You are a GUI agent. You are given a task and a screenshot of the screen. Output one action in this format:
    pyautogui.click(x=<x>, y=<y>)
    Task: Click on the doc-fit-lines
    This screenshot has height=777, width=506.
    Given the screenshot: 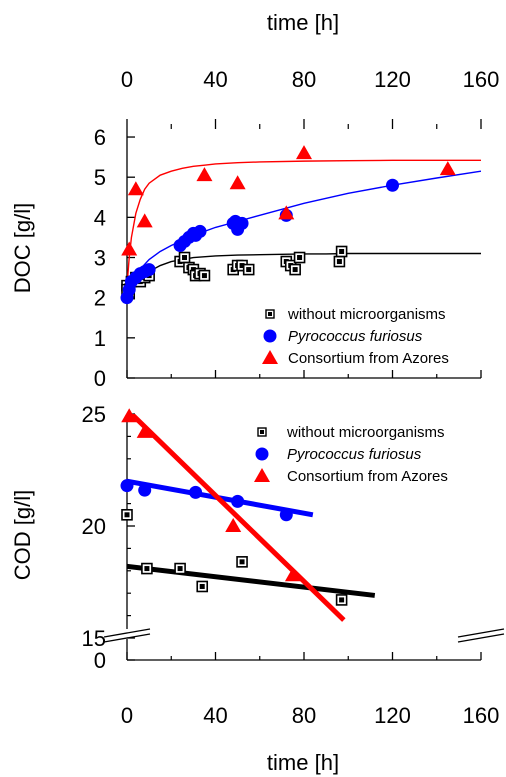 What is the action you would take?
    pyautogui.click(x=304, y=230)
    